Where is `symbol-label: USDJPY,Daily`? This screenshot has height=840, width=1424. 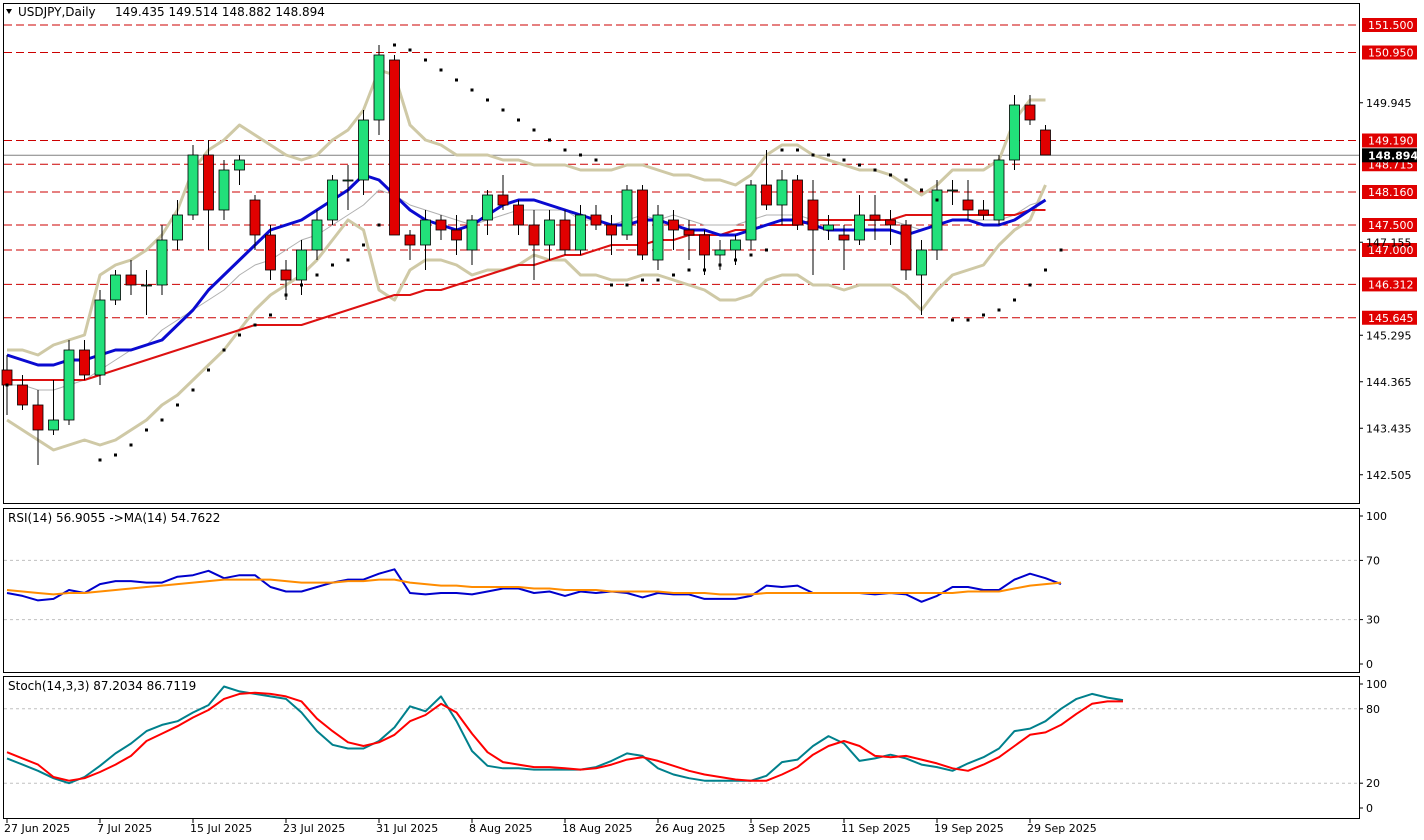 symbol-label: USDJPY,Daily is located at coordinates (57, 12).